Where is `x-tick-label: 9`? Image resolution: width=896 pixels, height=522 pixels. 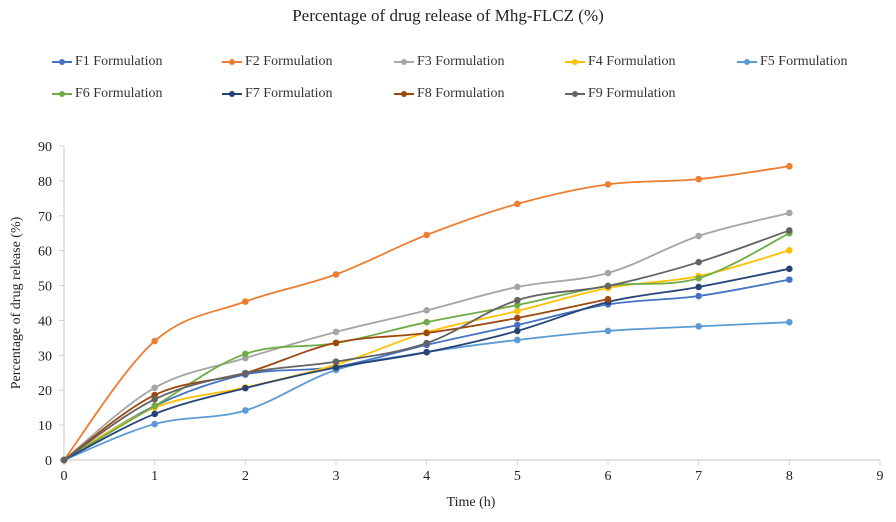
x-tick-label: 9 is located at coordinates (880, 476).